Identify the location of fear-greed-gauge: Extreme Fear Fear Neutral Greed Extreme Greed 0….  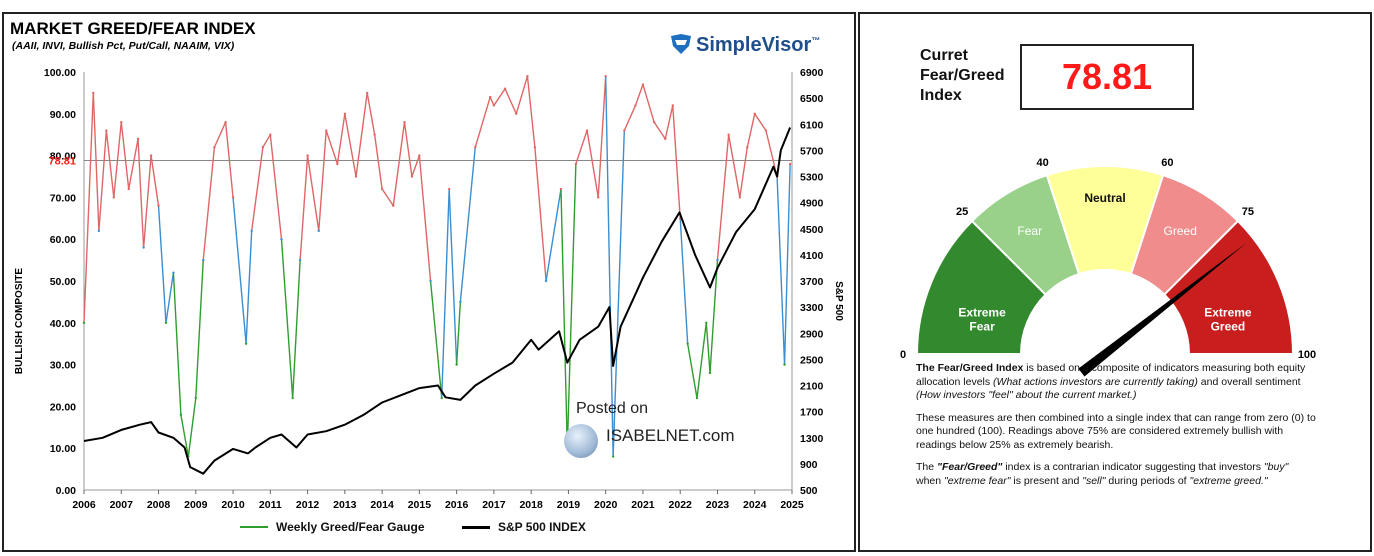
(1108, 267).